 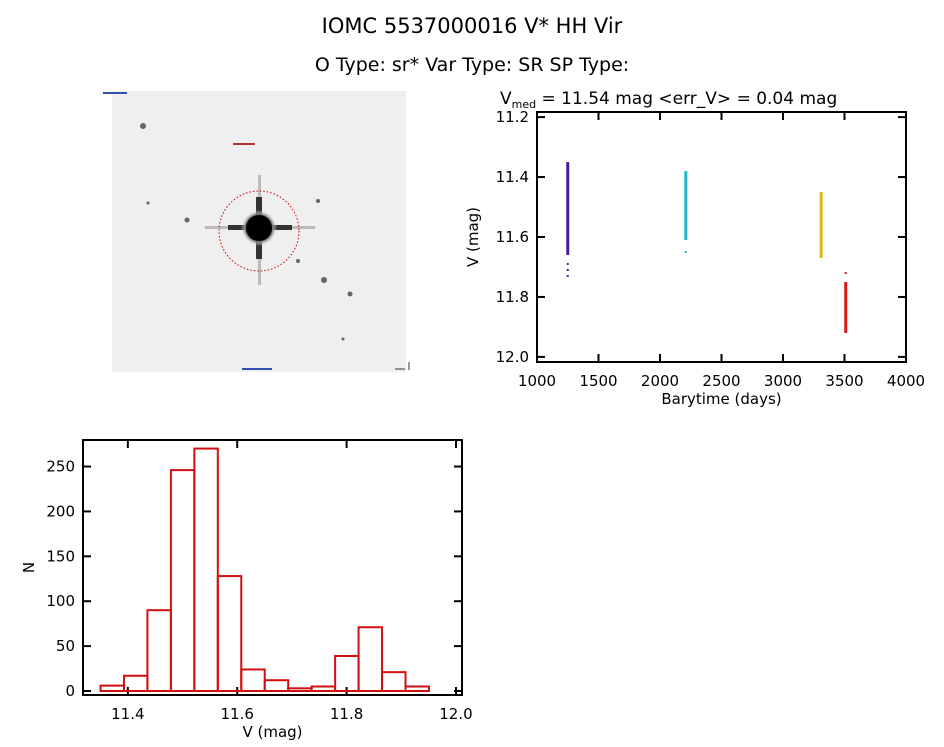 I want to click on x-tick-label: 11.8, so click(x=346, y=714).